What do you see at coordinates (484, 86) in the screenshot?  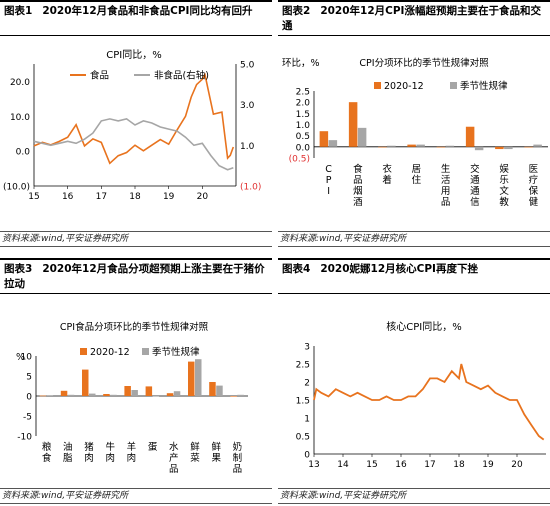 I see `chart-2-legend-label: 季节性规律` at bounding box center [484, 86].